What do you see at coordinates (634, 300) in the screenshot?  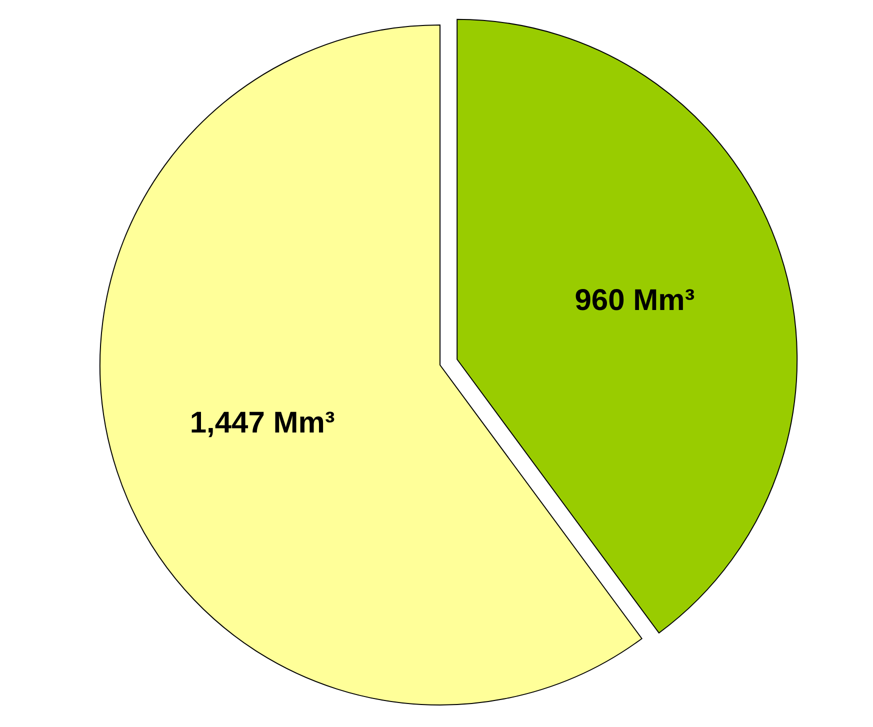 I see `data-label: 960 Mm³` at bounding box center [634, 300].